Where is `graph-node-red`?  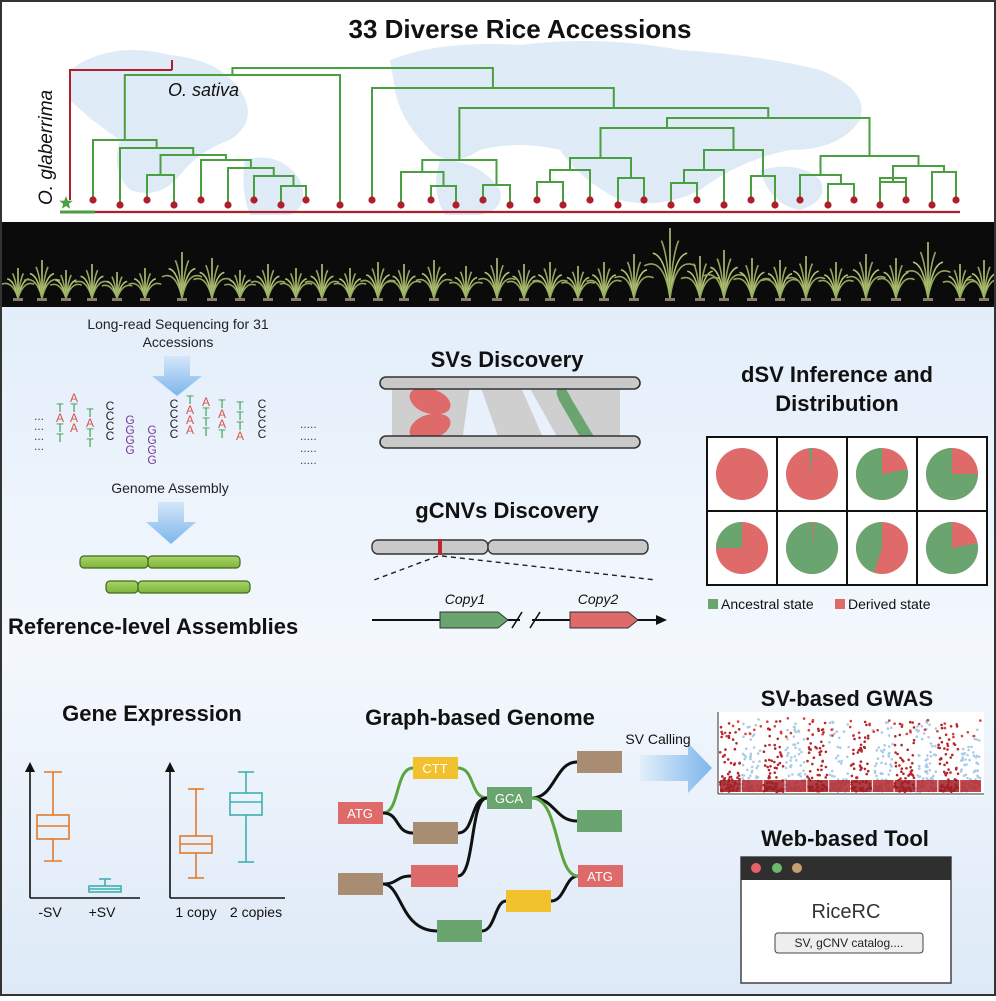
graph-node-red is located at coordinates (434, 876).